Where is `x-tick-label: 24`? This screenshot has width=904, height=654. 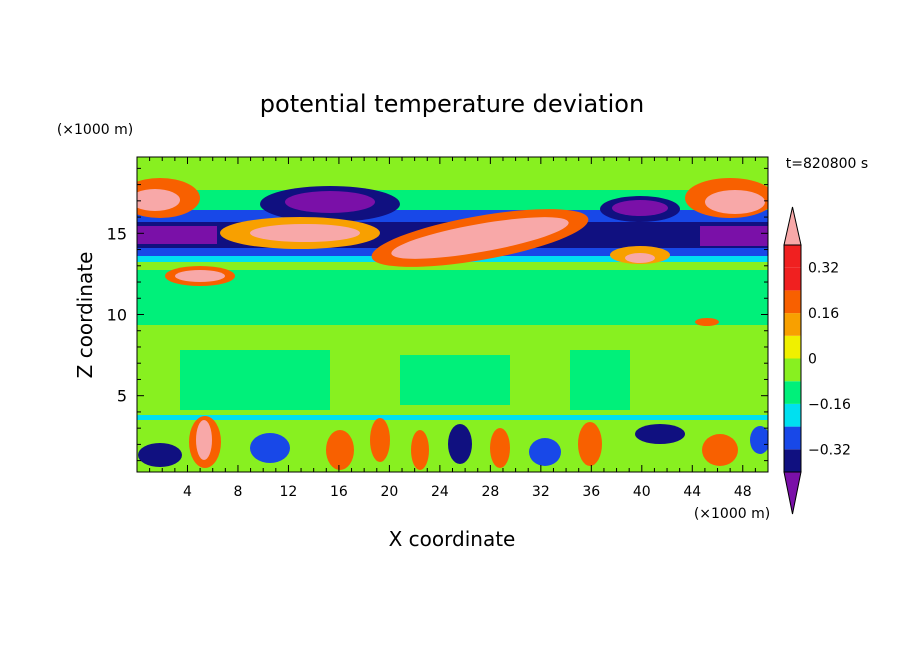
x-tick-label: 24 is located at coordinates (440, 492).